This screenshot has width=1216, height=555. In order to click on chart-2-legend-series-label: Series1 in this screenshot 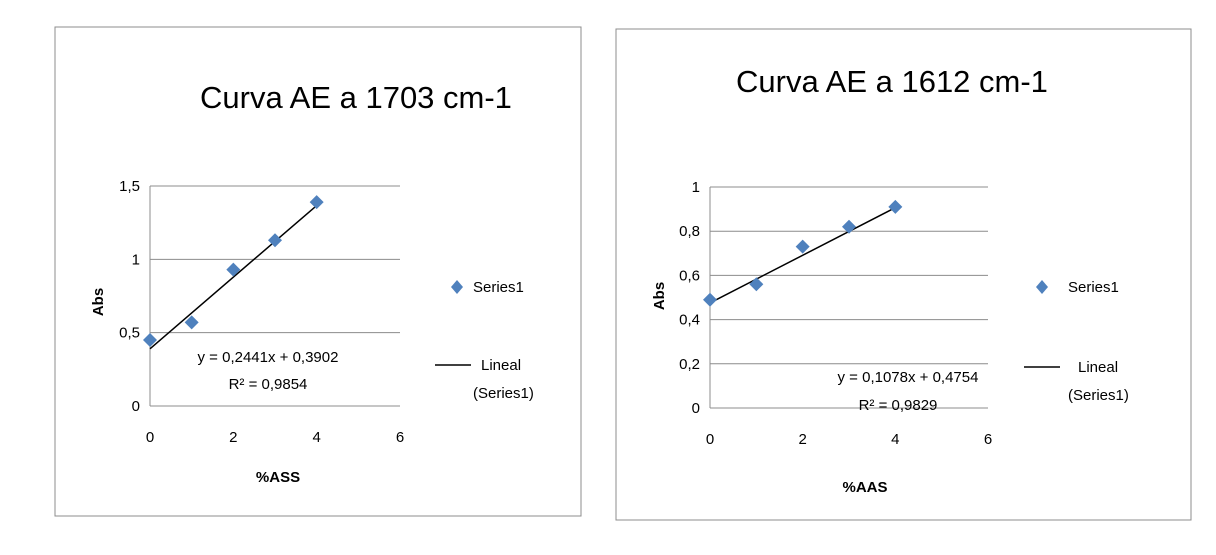, I will do `click(1093, 287)`.